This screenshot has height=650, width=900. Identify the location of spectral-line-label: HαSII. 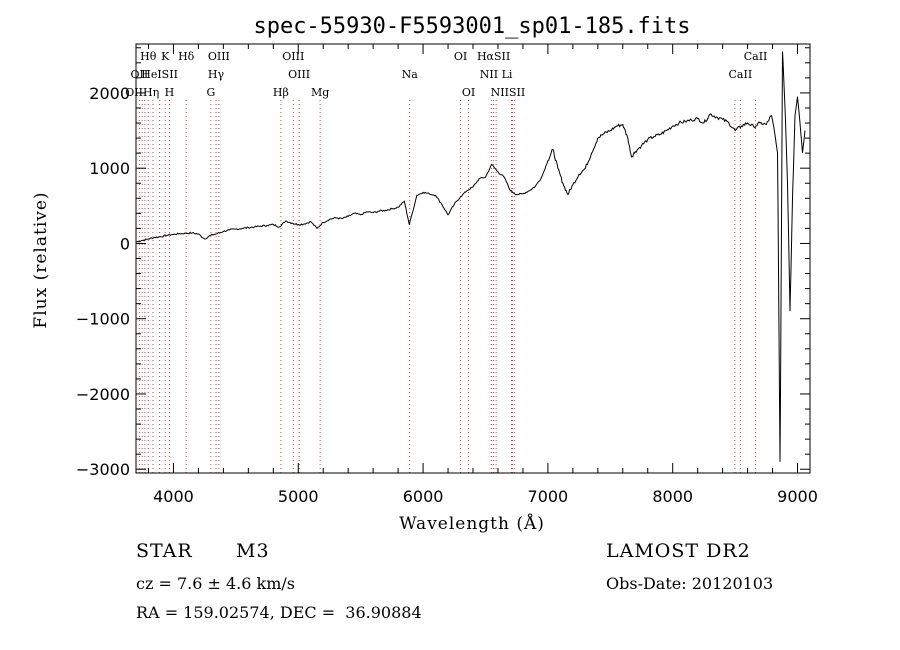
(493, 56).